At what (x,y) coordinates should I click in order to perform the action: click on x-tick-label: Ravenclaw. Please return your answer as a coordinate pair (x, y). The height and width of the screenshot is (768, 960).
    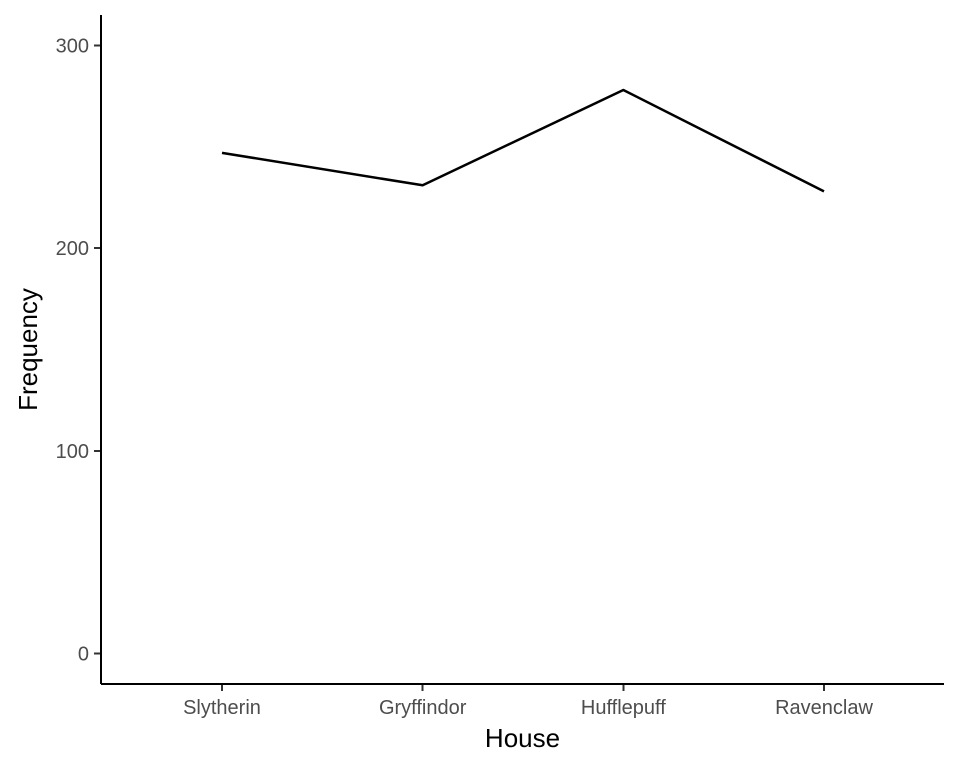
    Looking at the image, I should click on (824, 708).